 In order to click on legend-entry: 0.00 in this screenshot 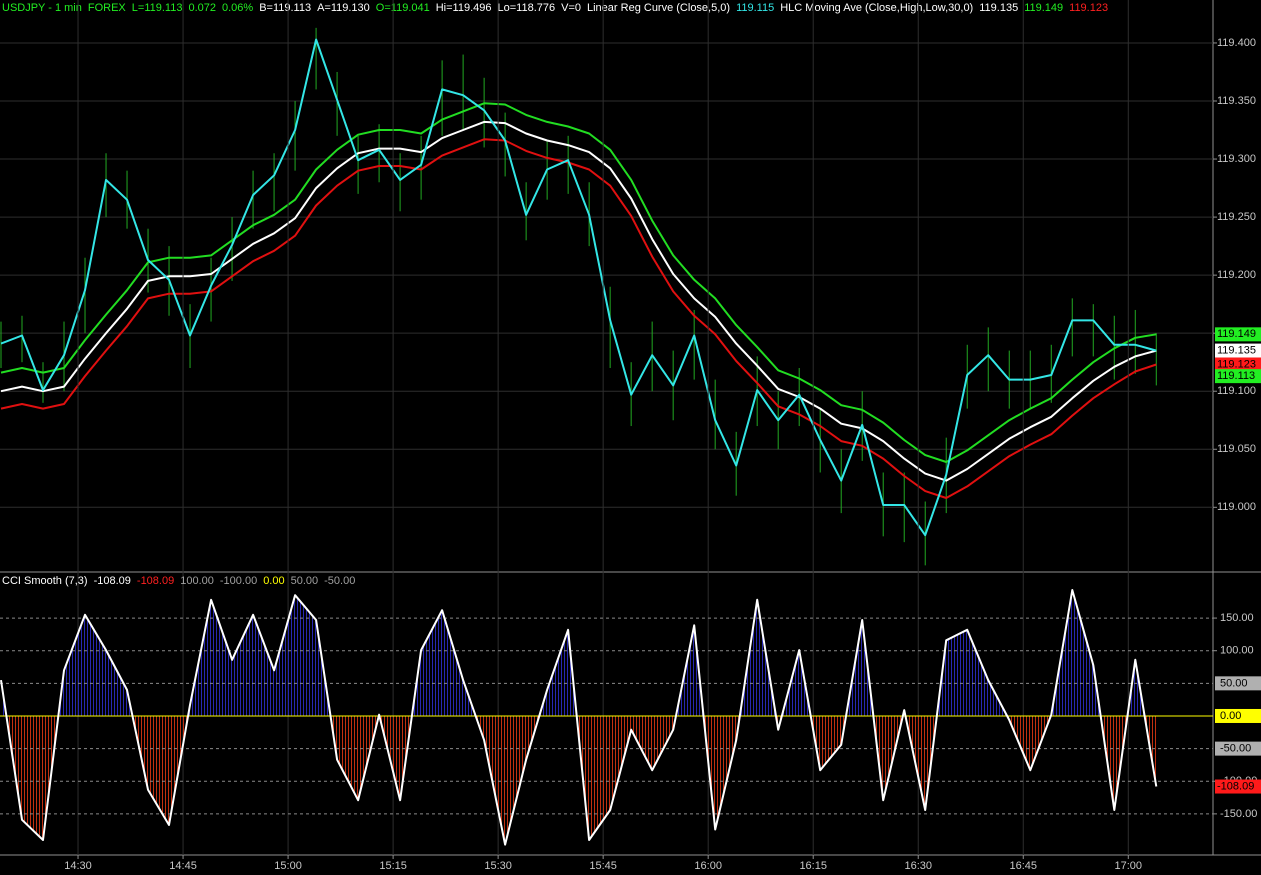, I will do `click(273, 581)`.